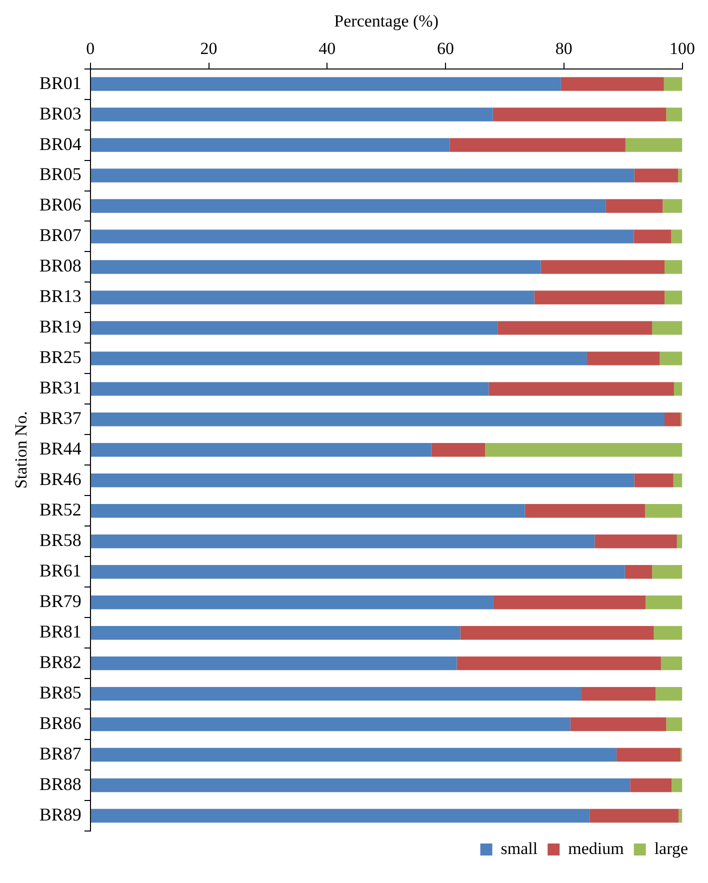  Describe the element at coordinates (327, 48) in the screenshot. I see `x-tick-label: 40` at that location.